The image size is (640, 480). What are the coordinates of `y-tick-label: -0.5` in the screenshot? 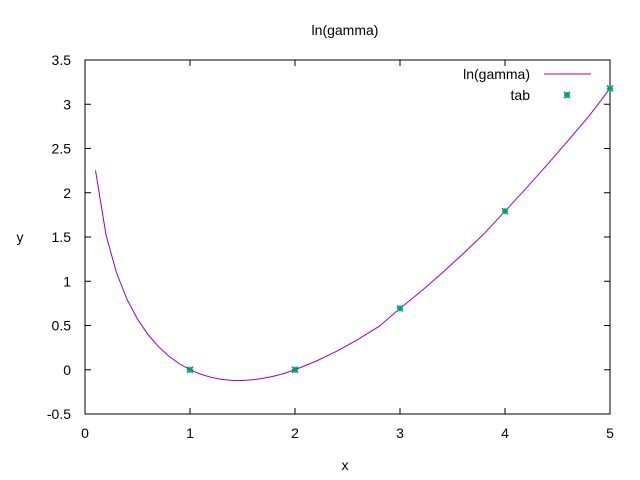 It's located at (59, 414).